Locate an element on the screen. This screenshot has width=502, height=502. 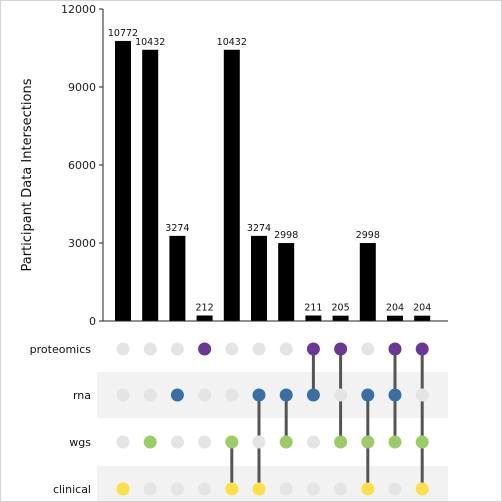
y-tick-label: 12000 is located at coordinates (78, 9).